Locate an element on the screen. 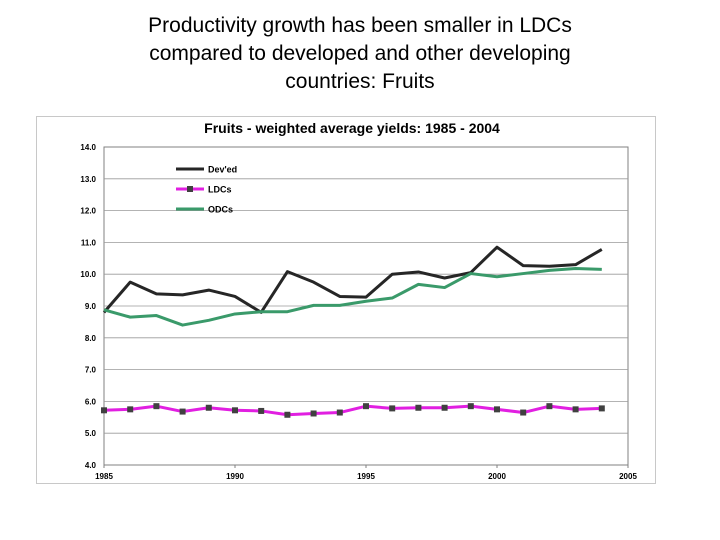  legend-label: Dev'ed is located at coordinates (222, 170).